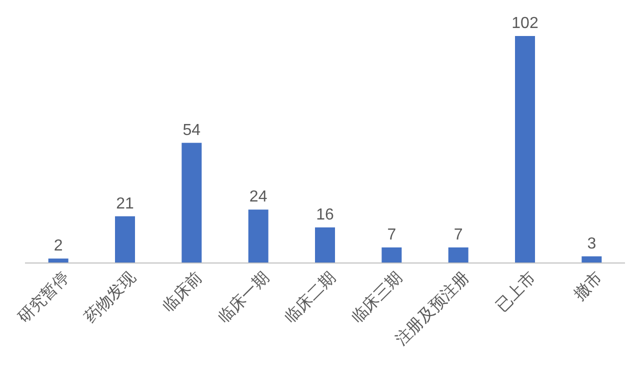 This screenshot has height=369, width=640. I want to click on data-label: 24, so click(258, 197).